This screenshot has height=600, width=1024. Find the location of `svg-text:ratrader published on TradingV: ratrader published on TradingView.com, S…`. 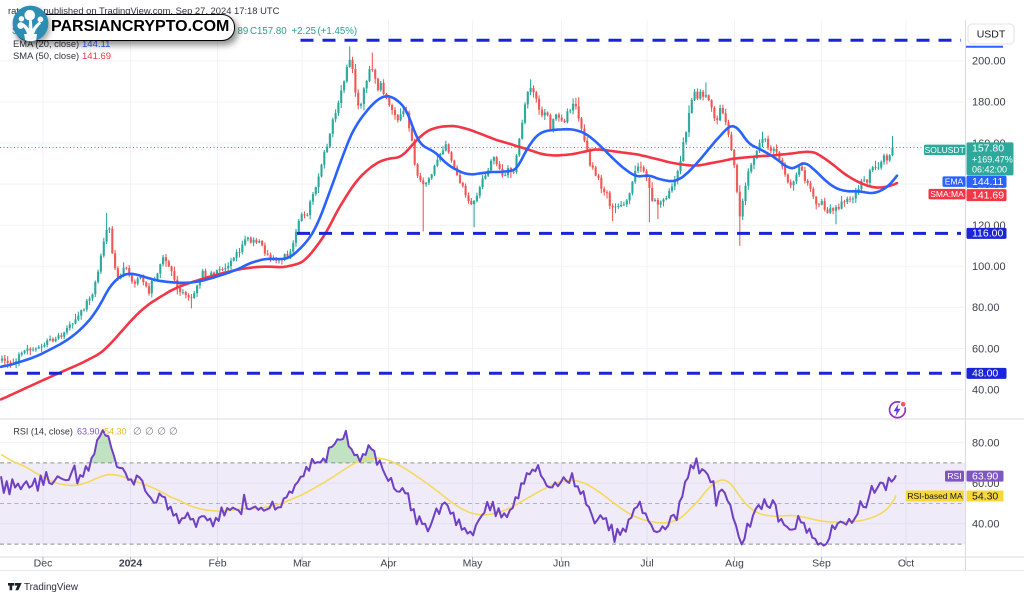

svg-text:ratrader published on TradingV: ratrader published on TradingView.com, S… is located at coordinates (144, 10).